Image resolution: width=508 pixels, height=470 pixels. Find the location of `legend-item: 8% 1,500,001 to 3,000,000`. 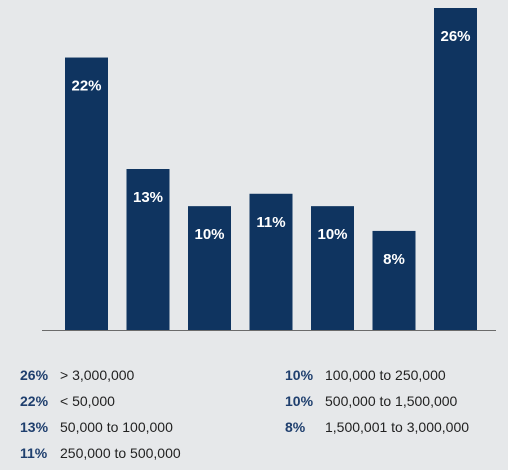

legend-item: 8% 1,500,001 to 3,000,000 is located at coordinates (377, 427).